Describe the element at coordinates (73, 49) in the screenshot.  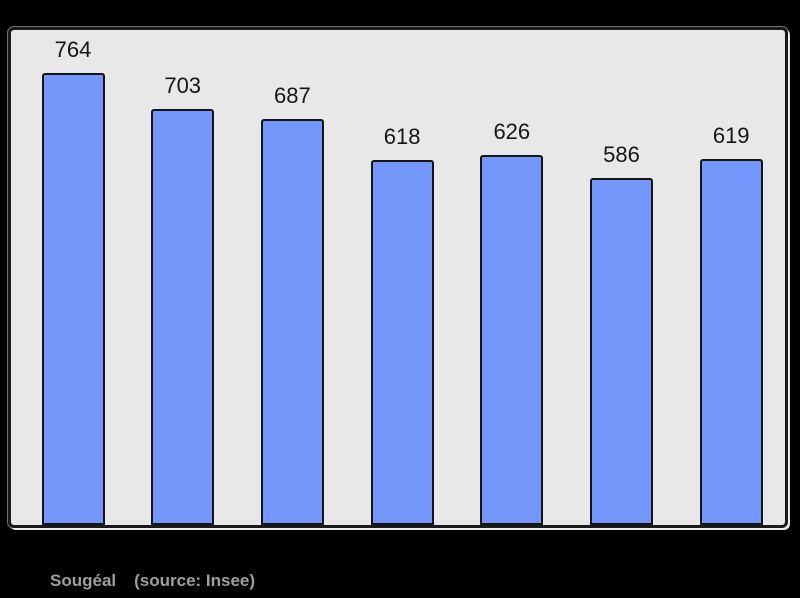
I see `bar-value-label: 764` at that location.